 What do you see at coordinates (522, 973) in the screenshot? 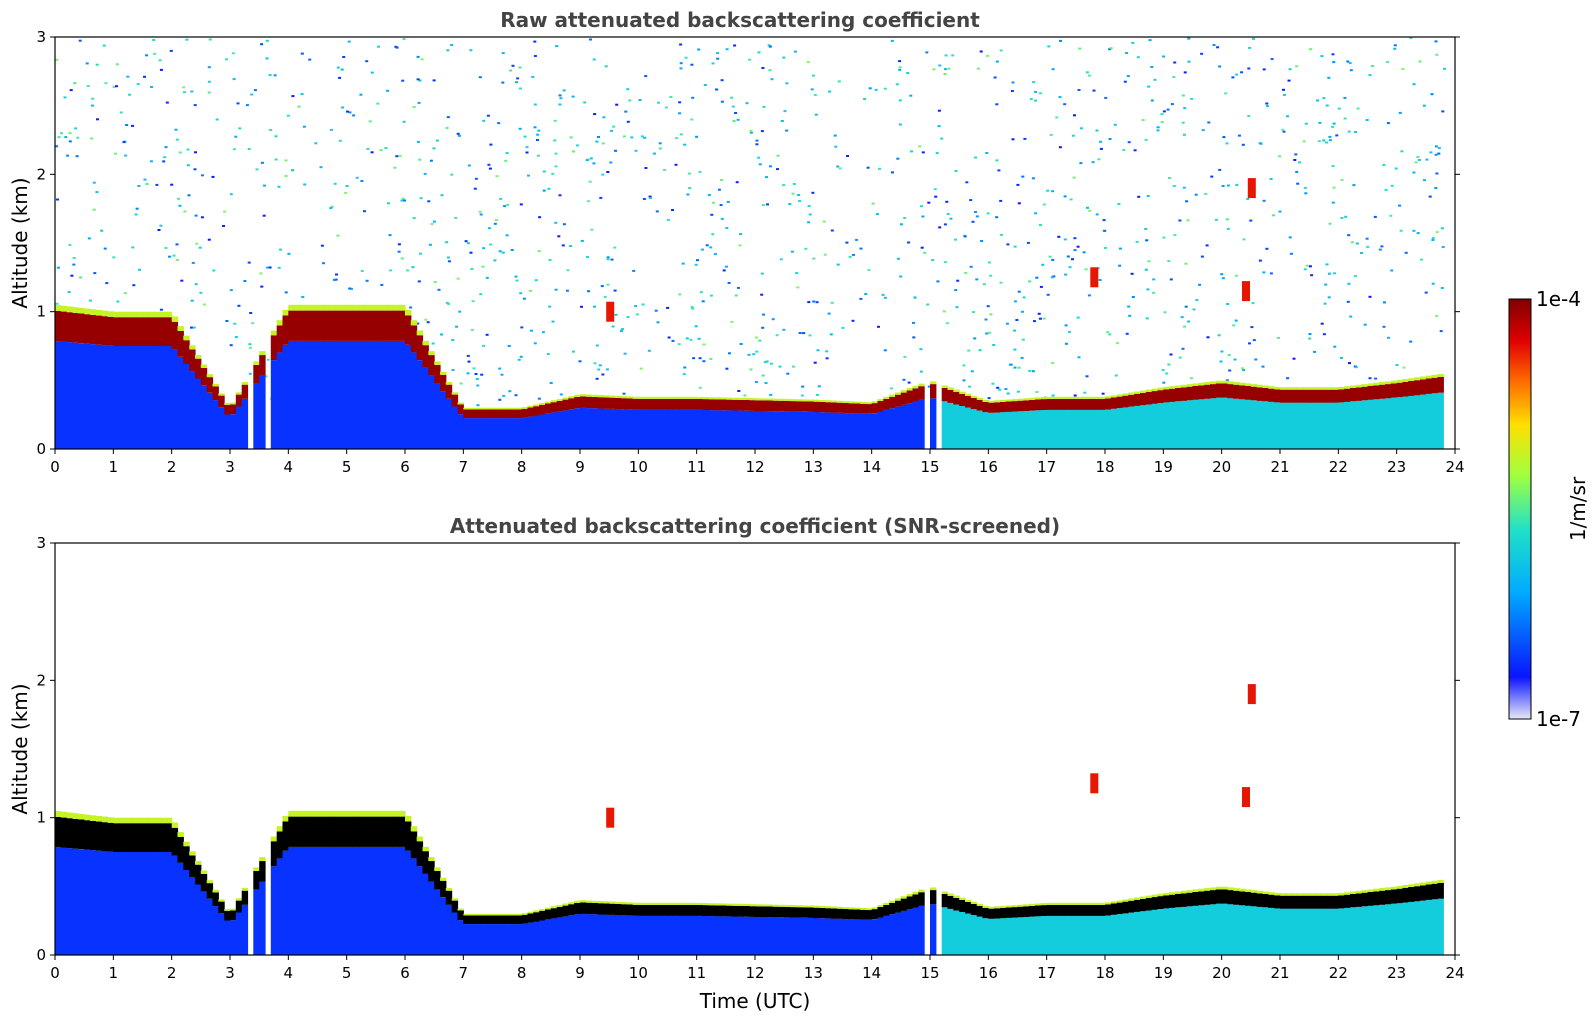
I see `x-tick-label: 8` at bounding box center [522, 973].